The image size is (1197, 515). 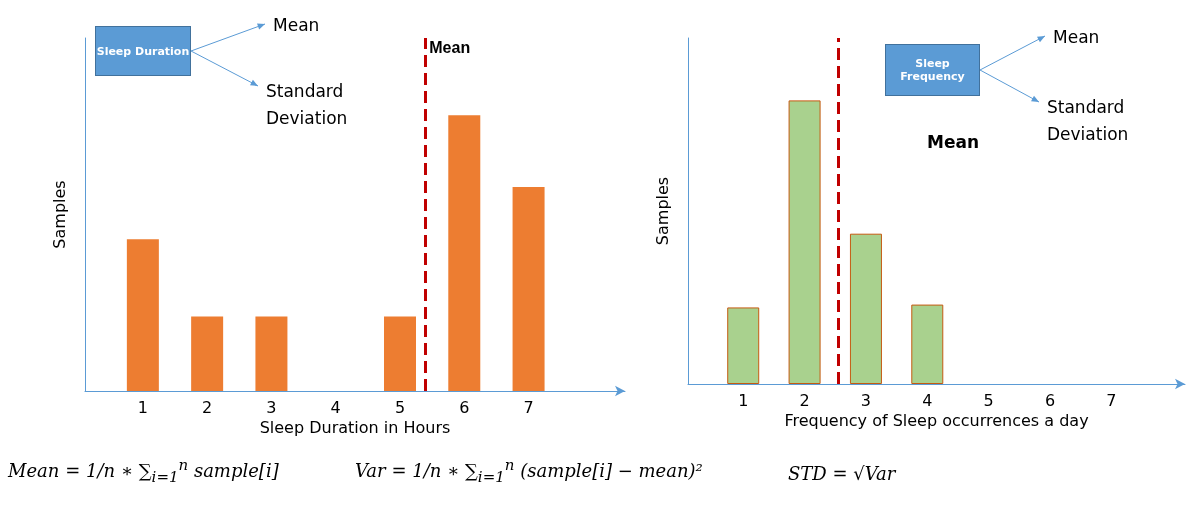 I want to click on ref-line-label: Mean, so click(x=450, y=47).